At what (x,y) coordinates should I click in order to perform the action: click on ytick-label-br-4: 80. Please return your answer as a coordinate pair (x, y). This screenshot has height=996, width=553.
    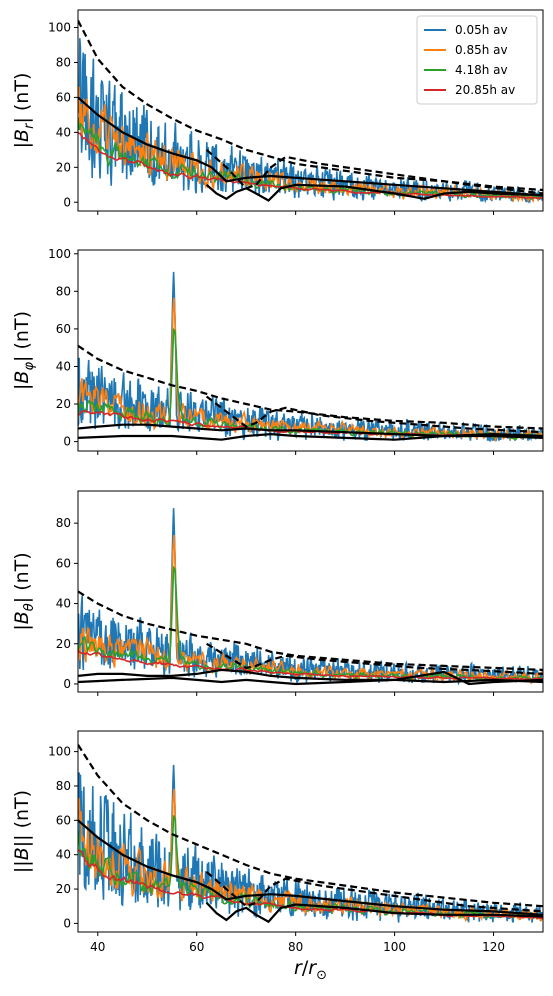
    Looking at the image, I should click on (63, 62).